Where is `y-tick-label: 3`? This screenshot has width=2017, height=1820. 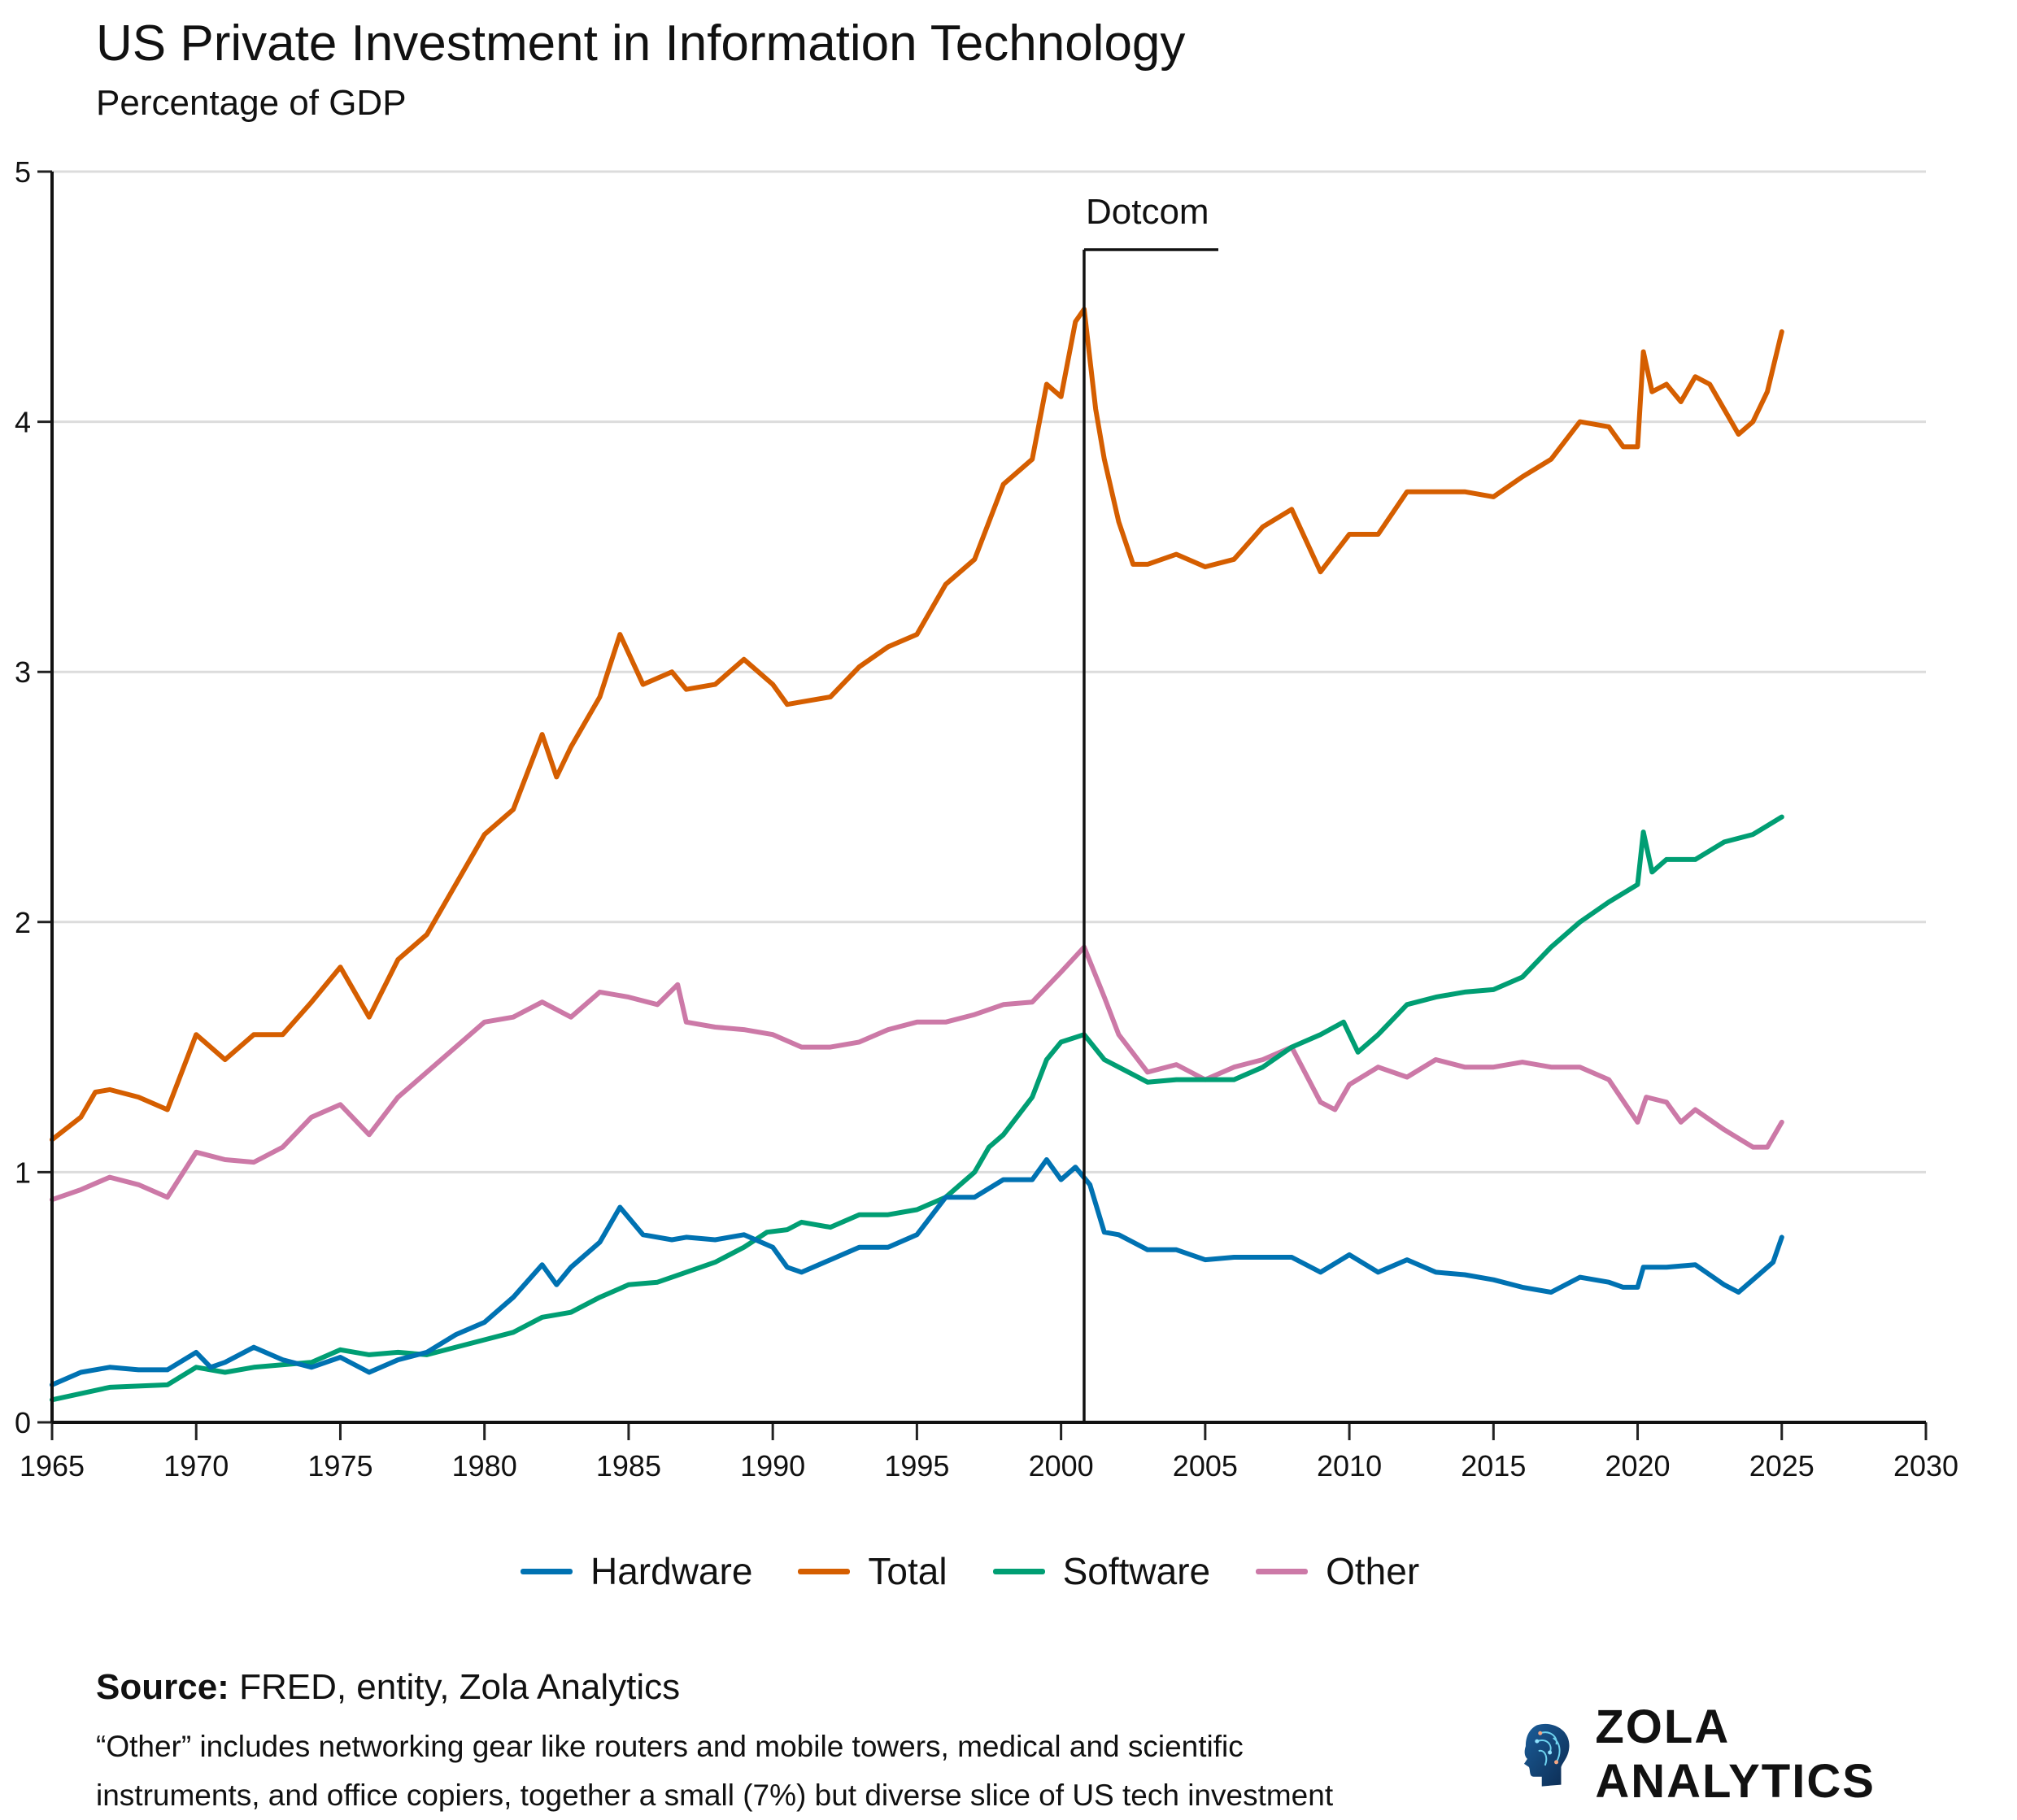 y-tick-label: 3 is located at coordinates (23, 672).